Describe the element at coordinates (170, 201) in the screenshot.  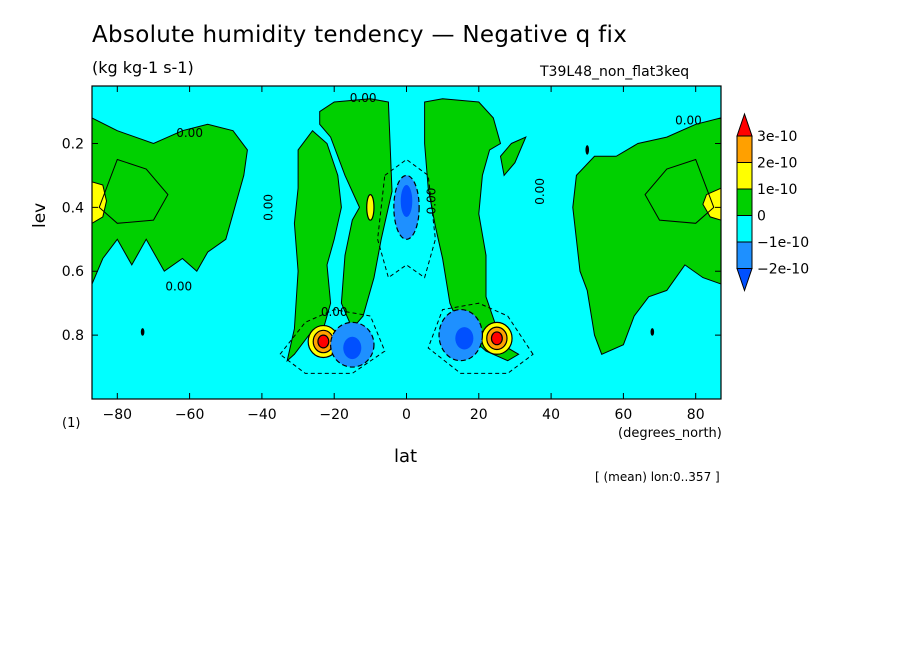
I see `region-south-extratropics` at that location.